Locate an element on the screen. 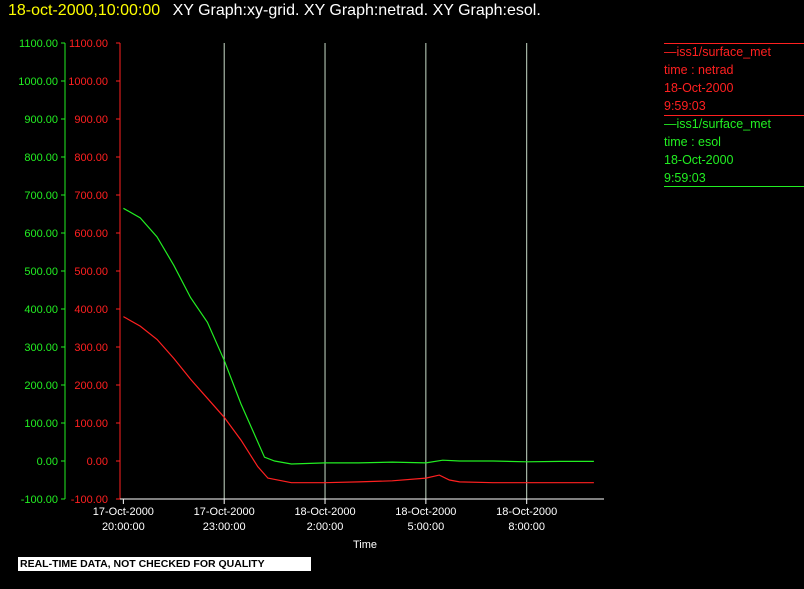  y-tick-label-netrad: 1100.00 is located at coordinates (88, 44).